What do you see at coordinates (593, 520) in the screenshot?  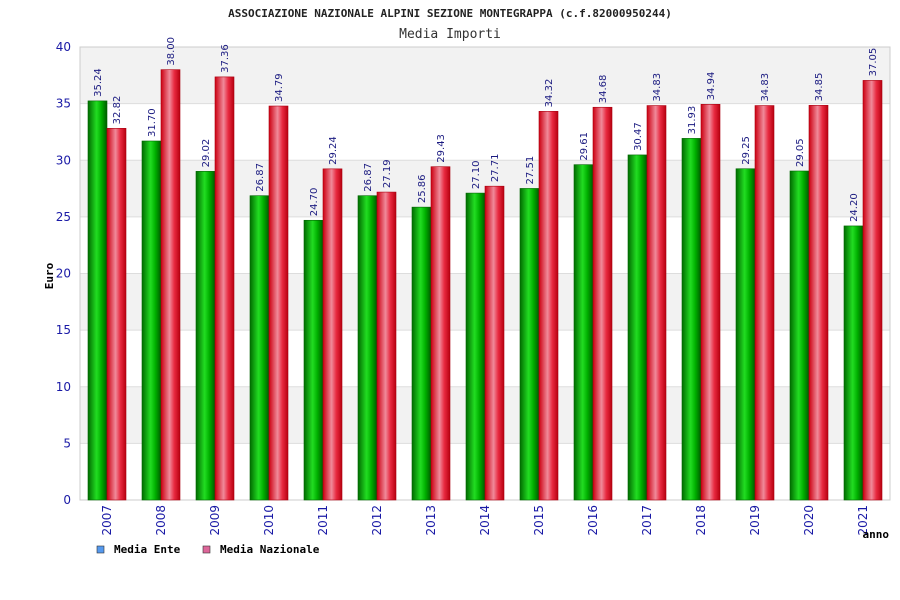 I see `x-tick-label: 2016` at bounding box center [593, 520].